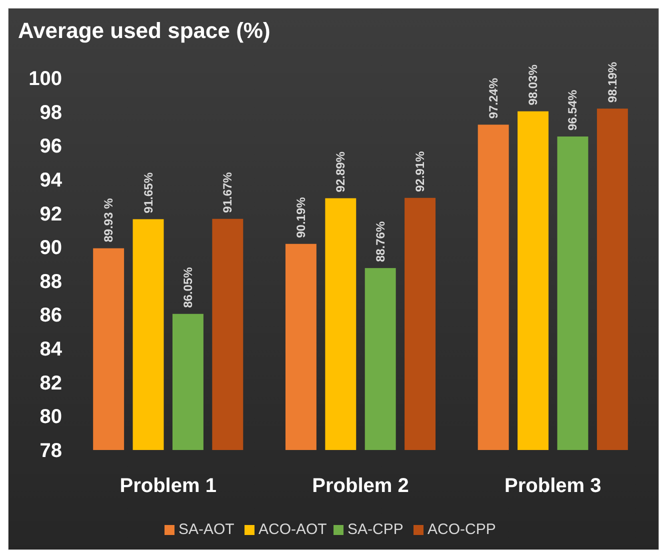 The width and height of the screenshot is (659, 558). Describe the element at coordinates (341, 171) in the screenshot. I see `data-label: 92.89%` at that location.